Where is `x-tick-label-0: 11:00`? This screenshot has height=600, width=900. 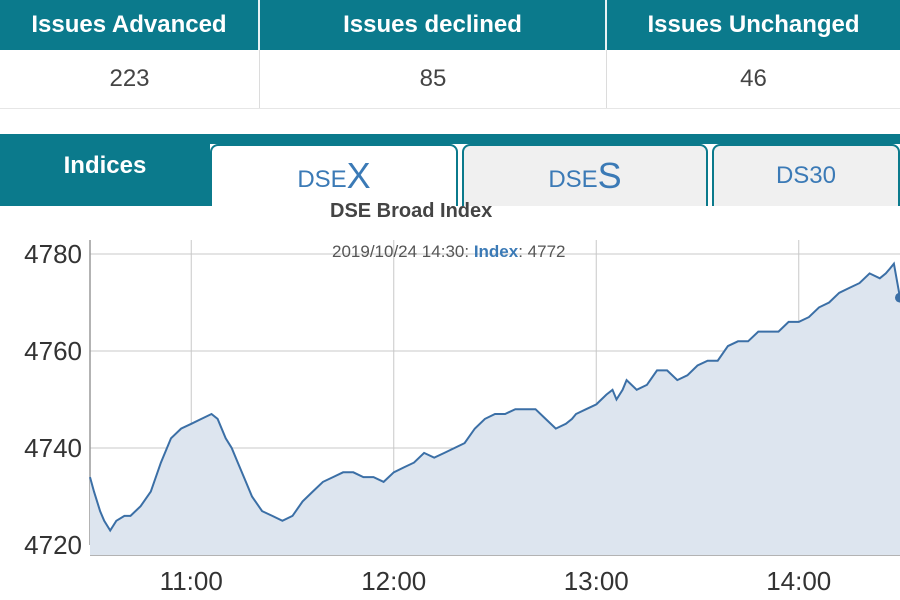
x-tick-label-0: 11:00 is located at coordinates (191, 581).